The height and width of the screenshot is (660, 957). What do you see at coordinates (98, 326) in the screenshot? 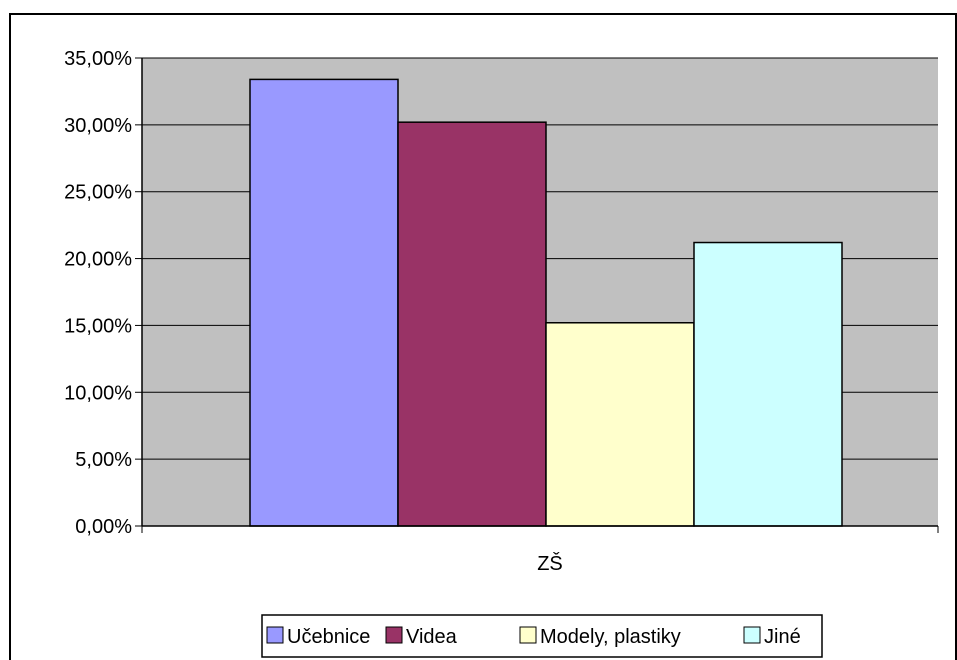
I see `y-tick-label: 15,00%` at bounding box center [98, 326].